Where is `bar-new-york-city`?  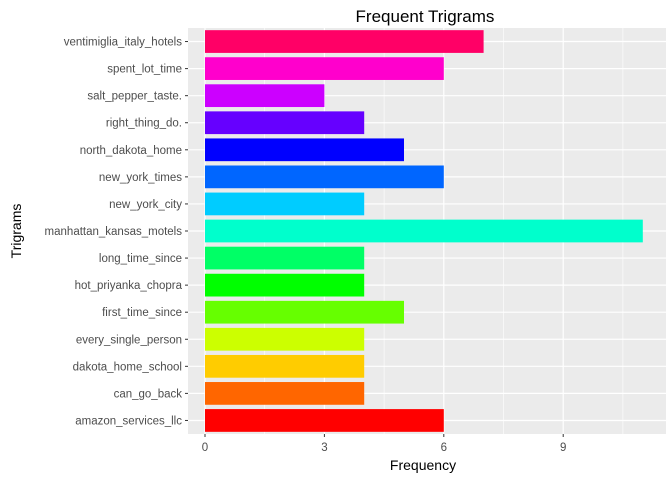 bar-new-york-city is located at coordinates (285, 204).